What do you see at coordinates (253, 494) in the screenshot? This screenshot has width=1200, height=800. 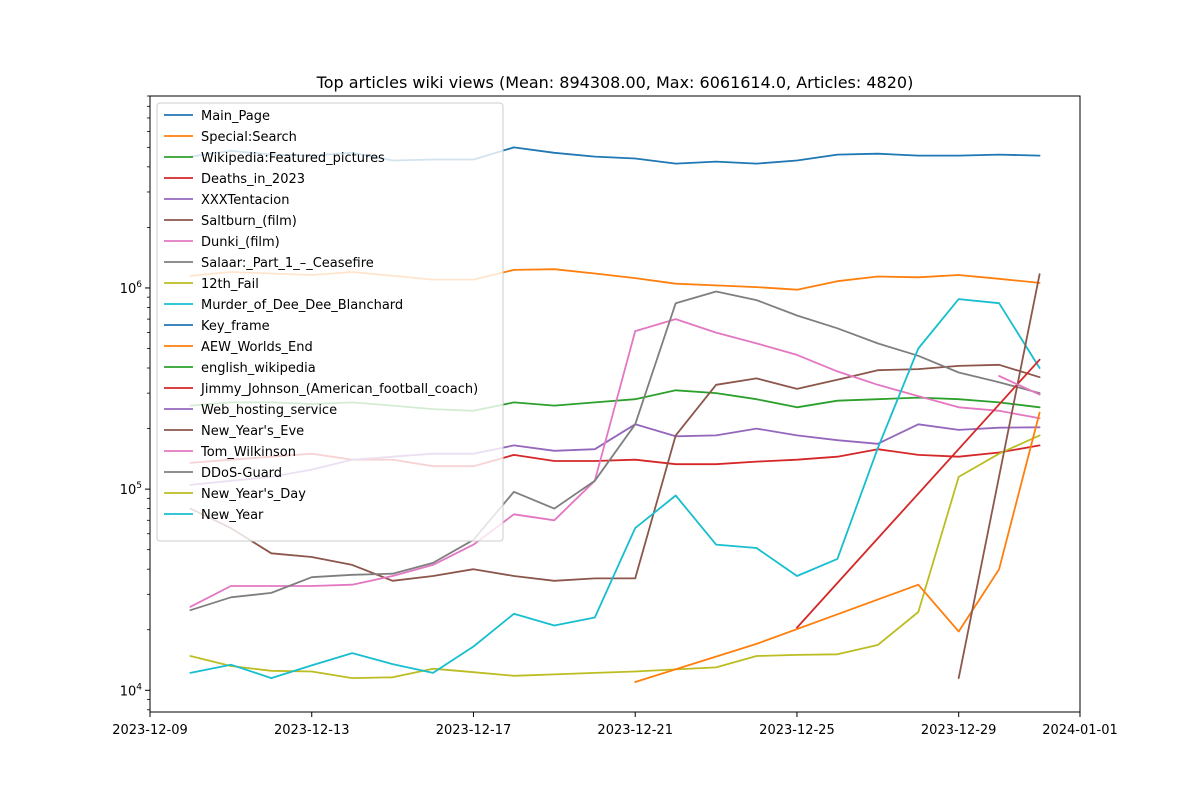 I see `legend-label: New_Year's_Day` at bounding box center [253, 494].